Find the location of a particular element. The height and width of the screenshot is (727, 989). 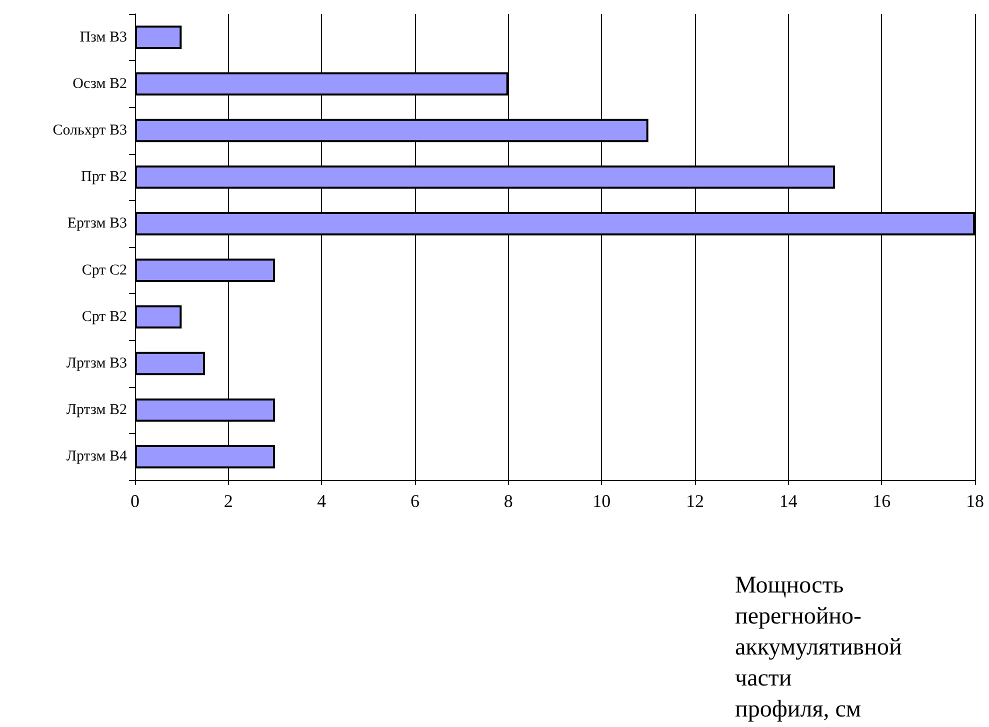

x-tick-label: 16 is located at coordinates (881, 501).